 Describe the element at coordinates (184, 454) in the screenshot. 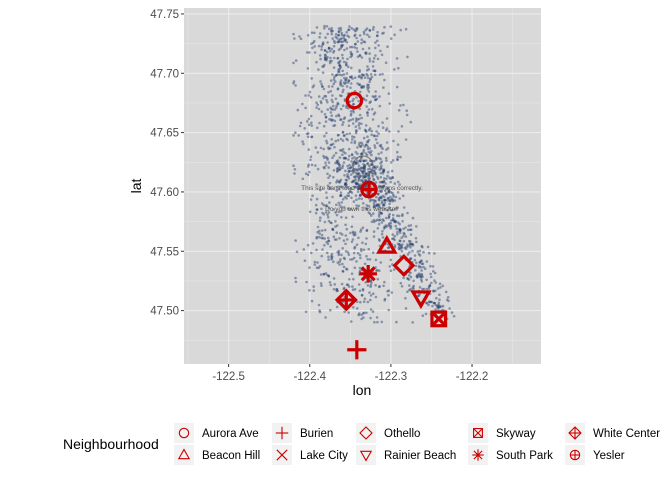

I see `legend-key-triangle-up` at that location.